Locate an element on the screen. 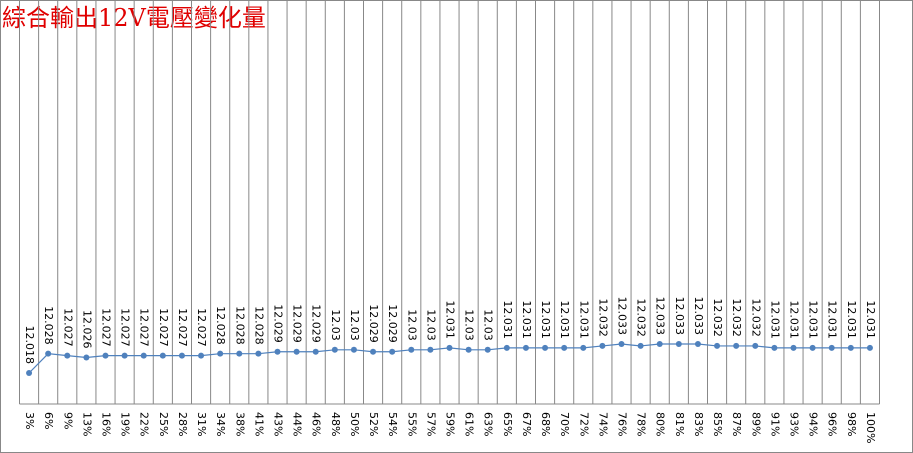 Image resolution: width=913 pixels, height=453 pixels. x-tick-label: 50% is located at coordinates (354, 424).